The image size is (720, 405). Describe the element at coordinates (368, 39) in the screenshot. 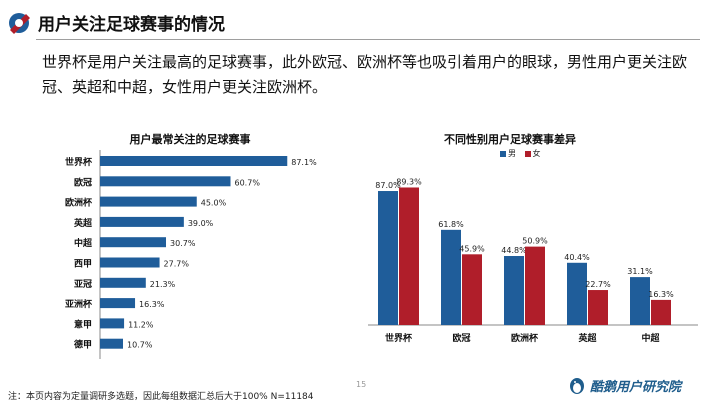

I see `title-divider` at that location.